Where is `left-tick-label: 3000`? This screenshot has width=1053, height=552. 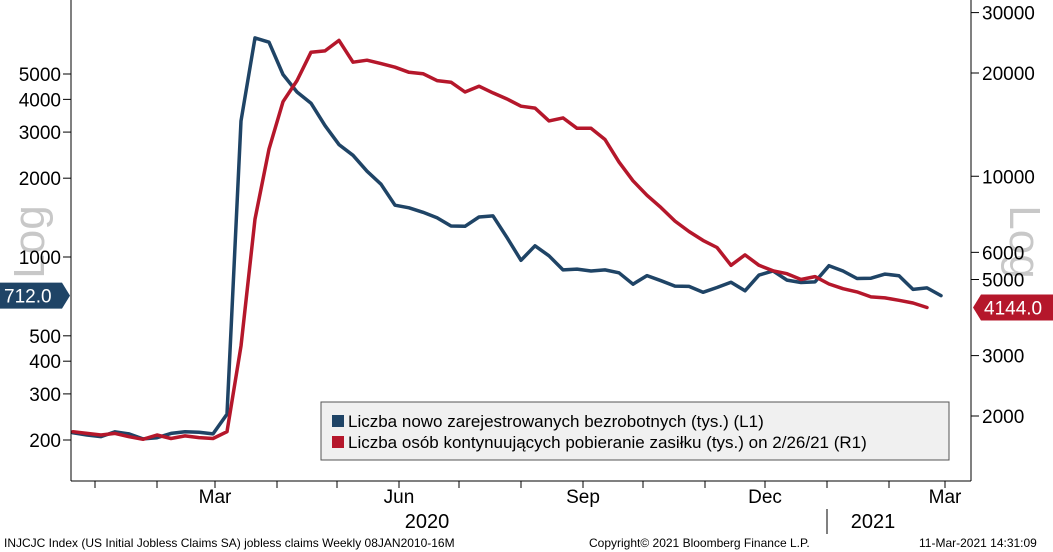 left-tick-label: 3000 is located at coordinates (40, 133).